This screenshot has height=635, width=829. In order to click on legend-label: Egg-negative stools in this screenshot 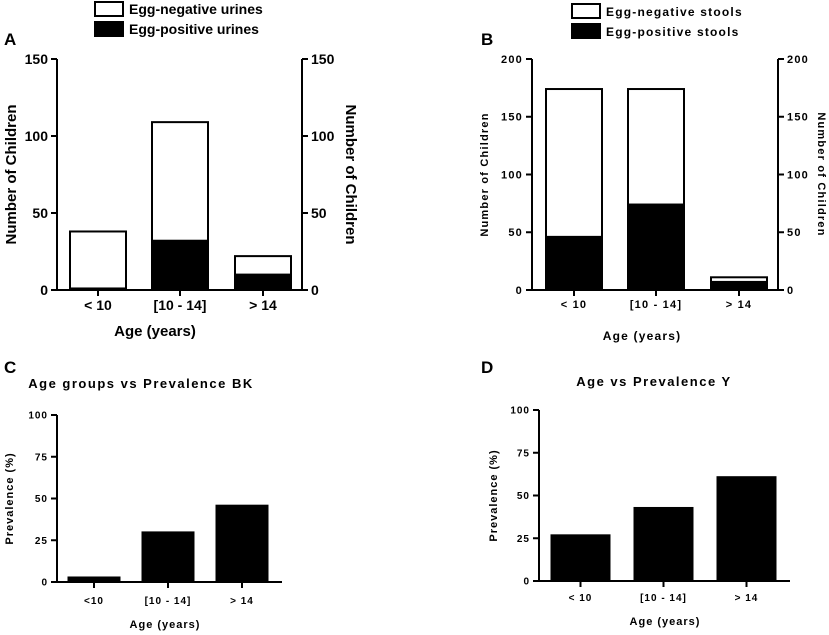, I will do `click(674, 12)`.